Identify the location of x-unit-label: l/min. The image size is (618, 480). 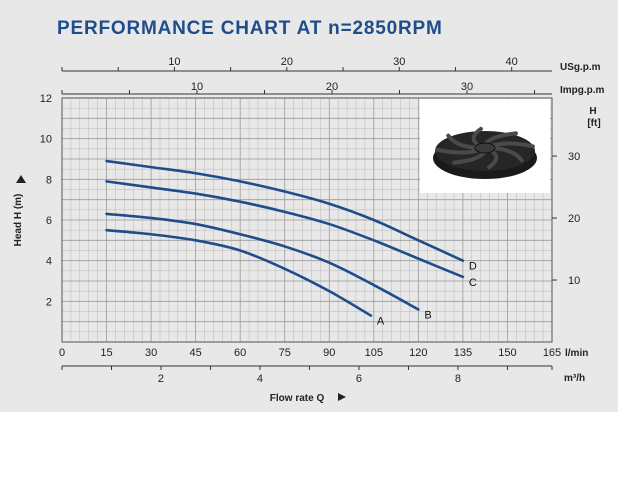
(576, 353).